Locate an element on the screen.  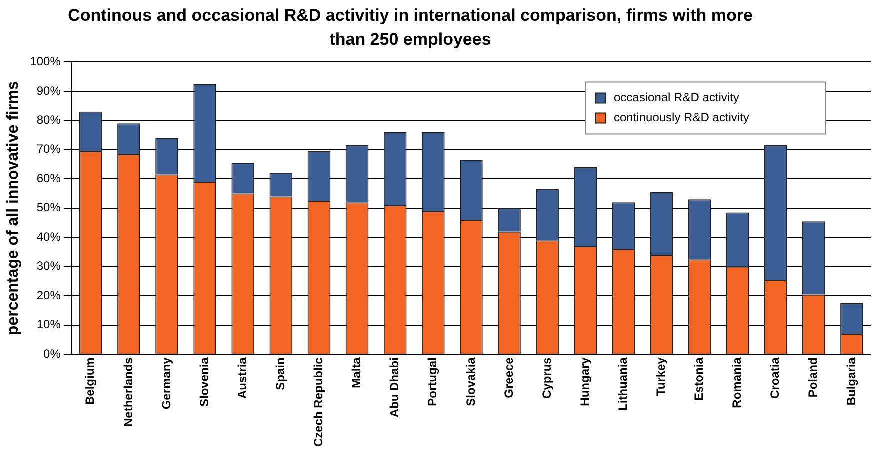
x-tick-label: Bulgaria is located at coordinates (851, 381).